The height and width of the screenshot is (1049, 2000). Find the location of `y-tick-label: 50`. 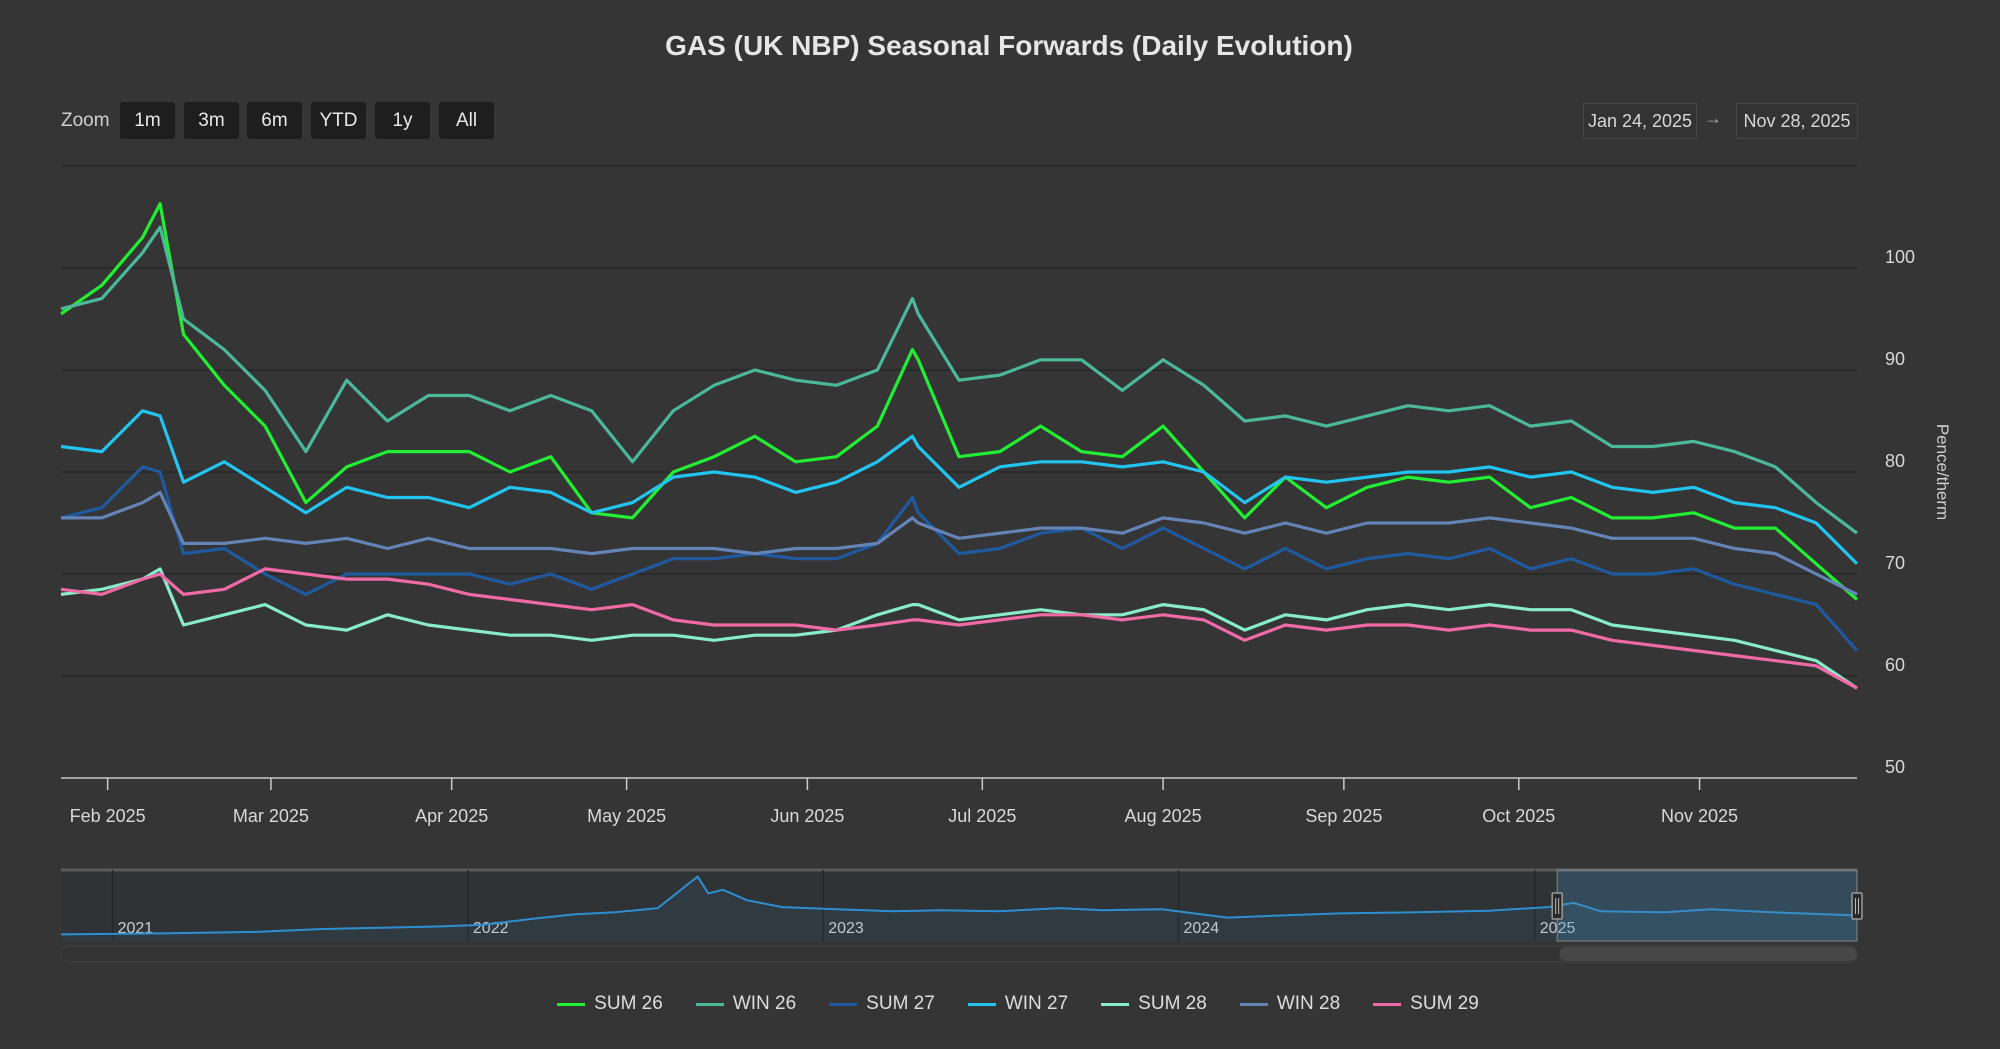

y-tick-label: 50 is located at coordinates (1895, 767).